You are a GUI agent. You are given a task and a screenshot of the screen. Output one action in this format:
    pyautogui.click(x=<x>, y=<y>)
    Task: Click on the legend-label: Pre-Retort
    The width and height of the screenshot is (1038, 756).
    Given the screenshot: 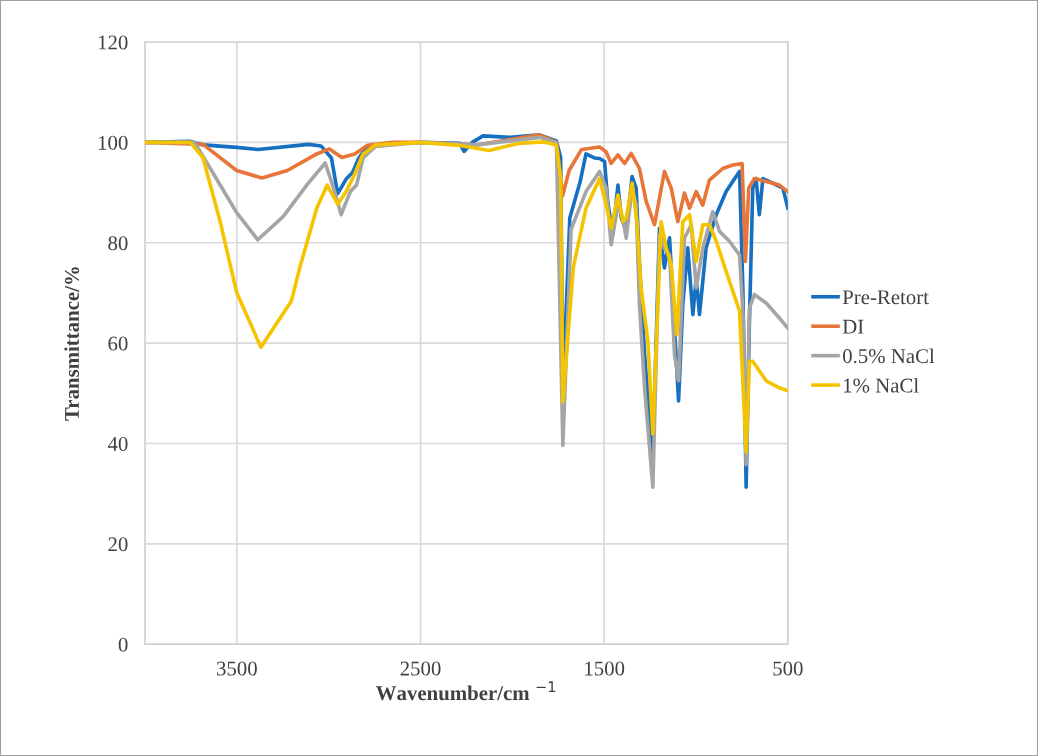 What is the action you would take?
    pyautogui.click(x=885, y=297)
    